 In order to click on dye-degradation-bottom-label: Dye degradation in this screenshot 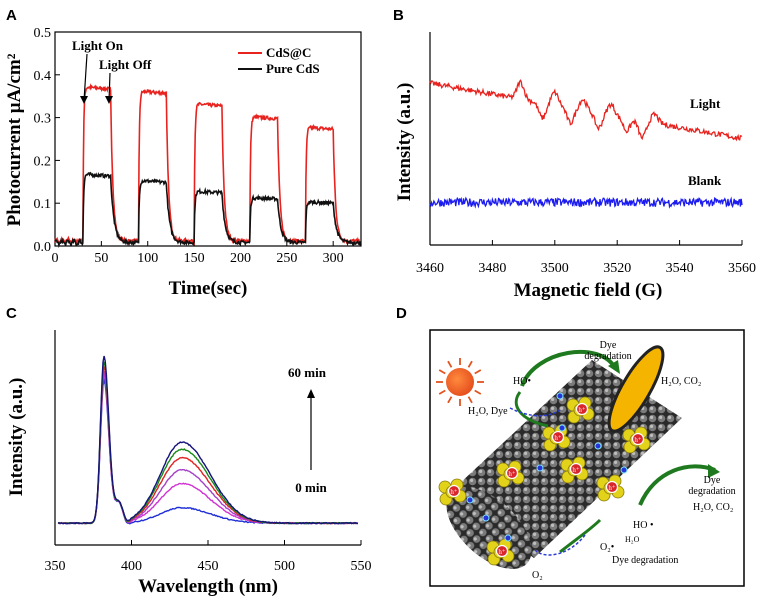, I will do `click(645, 560)`.